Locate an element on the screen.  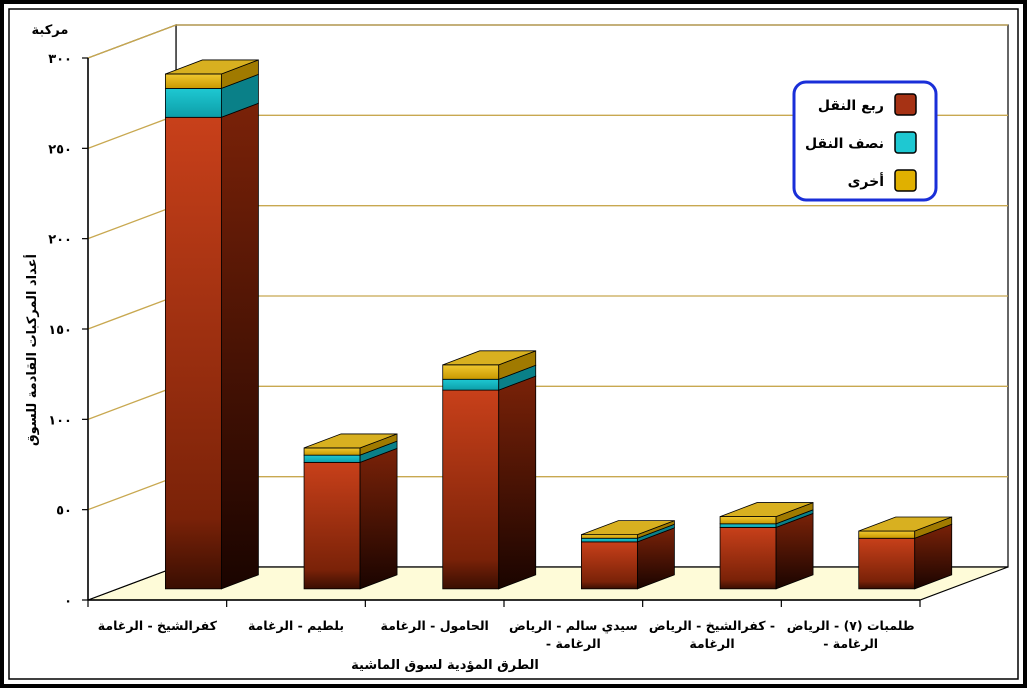
x-category-label: كفرالشيخ - الرغامة is located at coordinates (158, 625).